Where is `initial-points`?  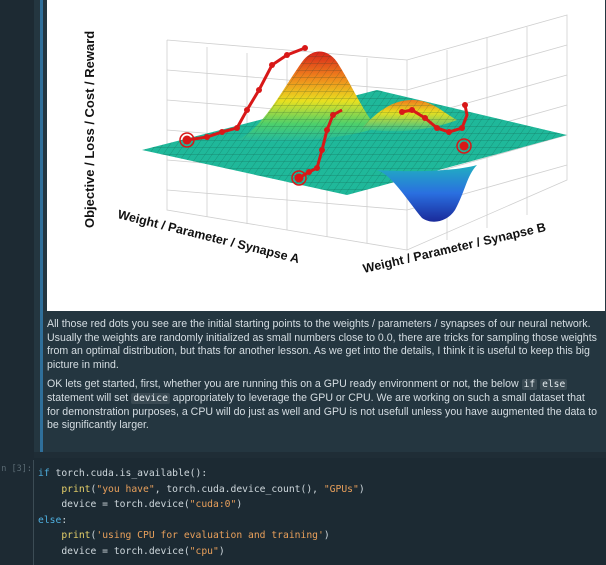
initial-points is located at coordinates (325, 114).